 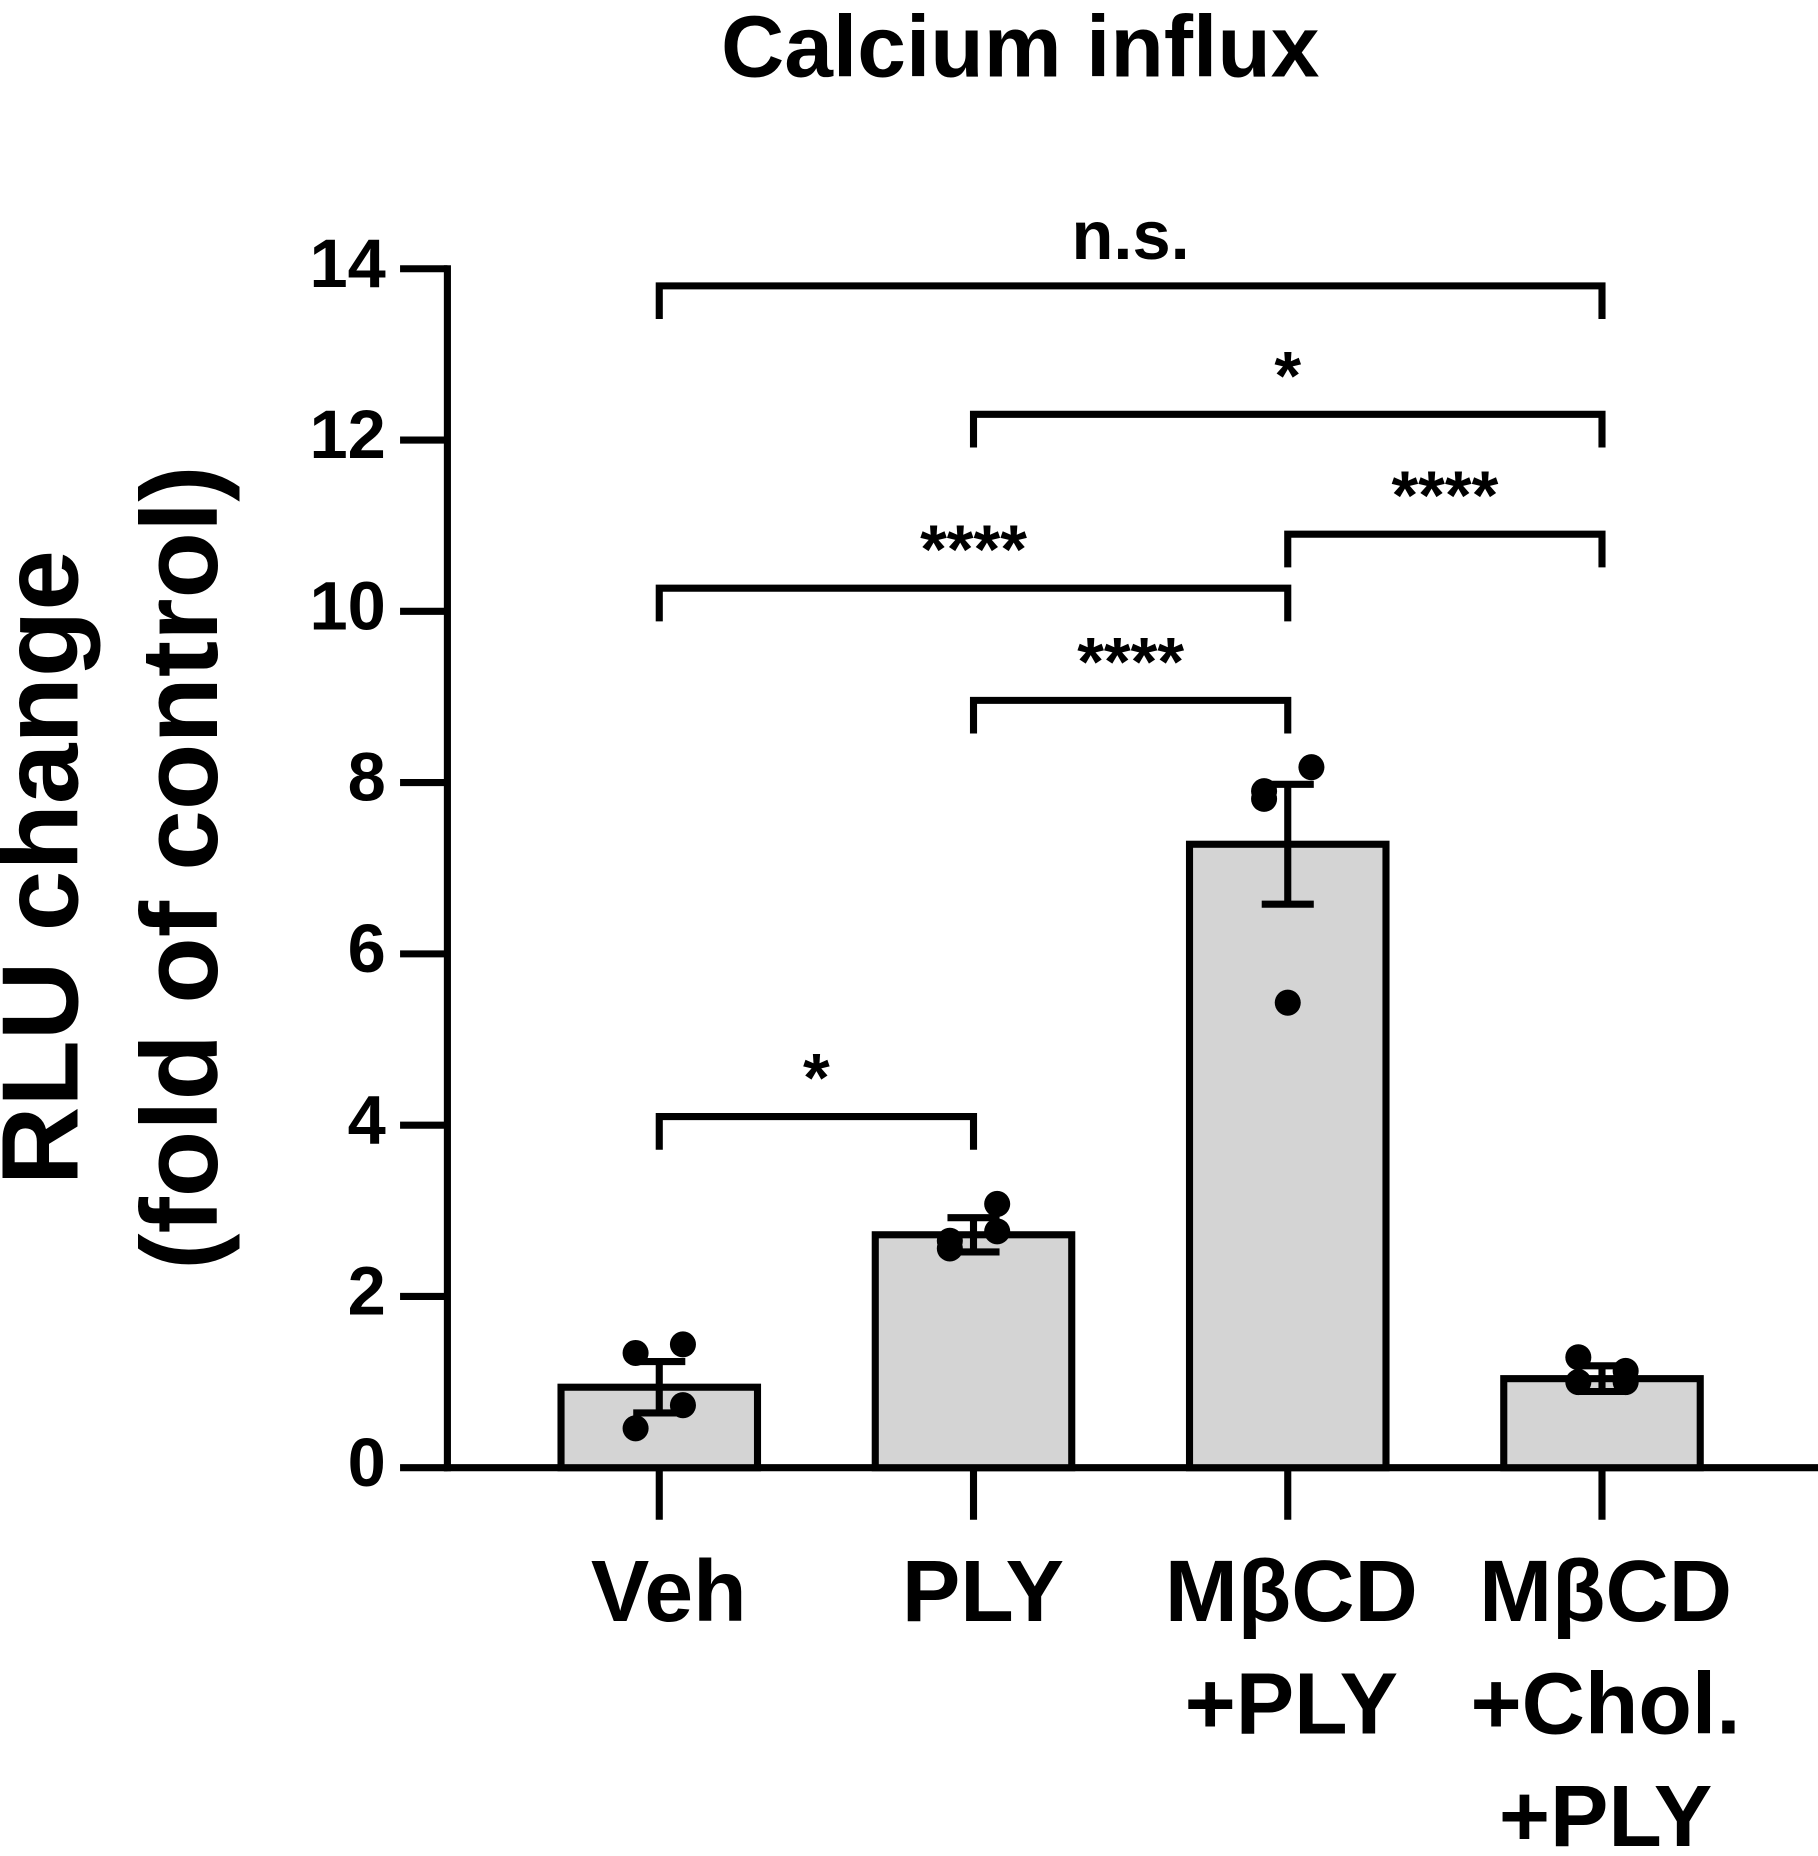 What do you see at coordinates (1020, 47) in the screenshot?
I see `chart-title: Calcium influx` at bounding box center [1020, 47].